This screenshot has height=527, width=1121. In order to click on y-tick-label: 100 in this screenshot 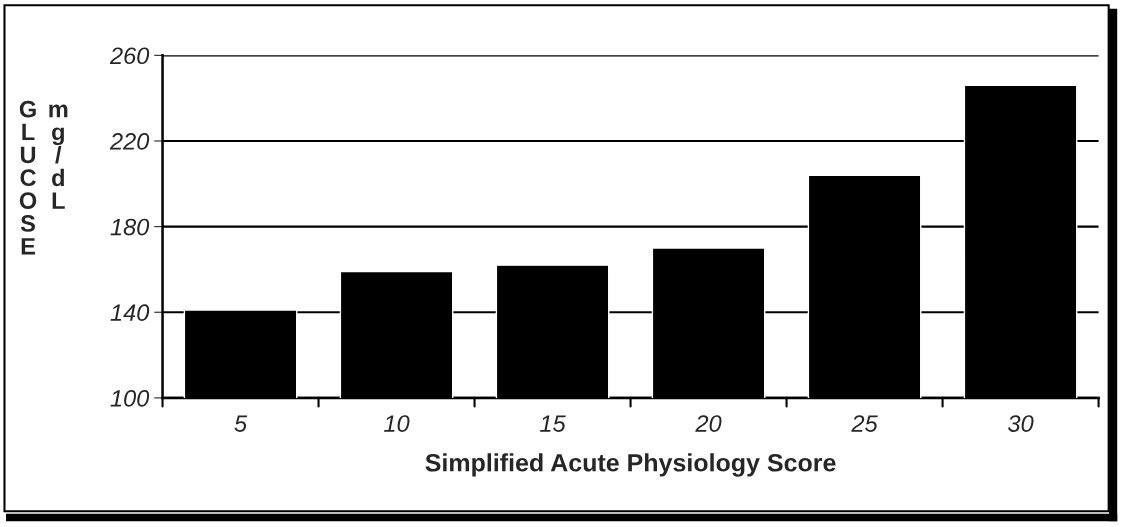, I will do `click(130, 398)`.